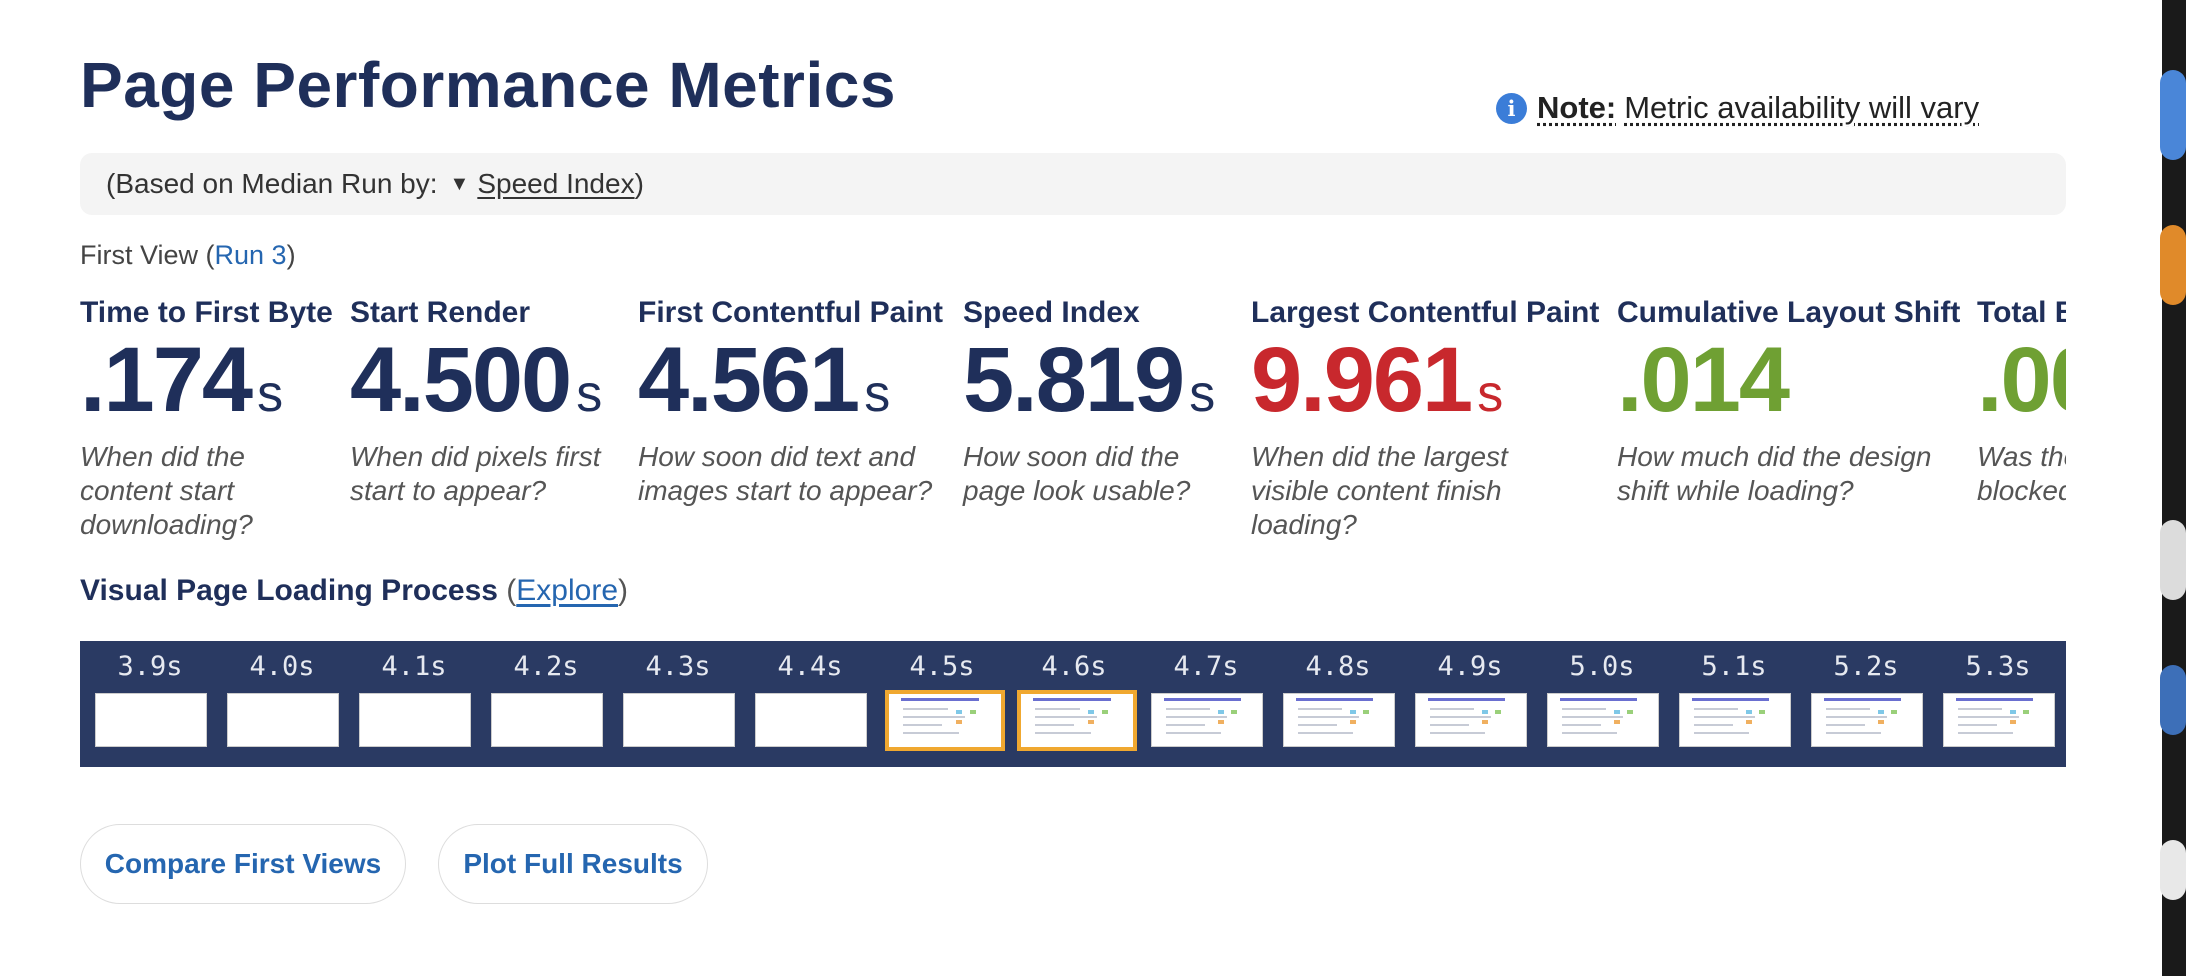  What do you see at coordinates (461, 380) in the screenshot?
I see `metric-number: 4.500` at bounding box center [461, 380].